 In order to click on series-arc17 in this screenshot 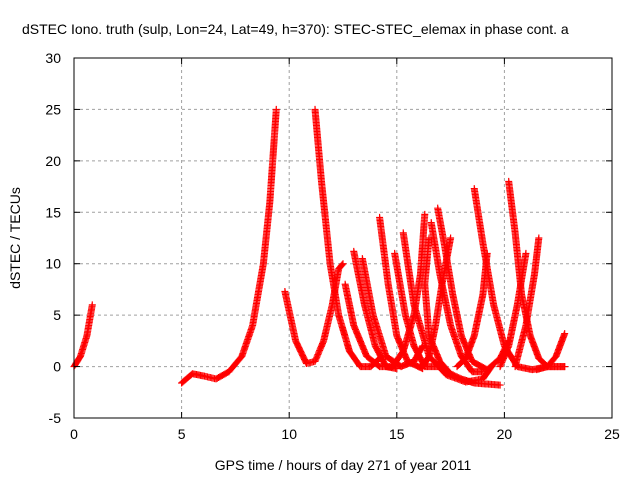, I will do `click(472, 310)`.